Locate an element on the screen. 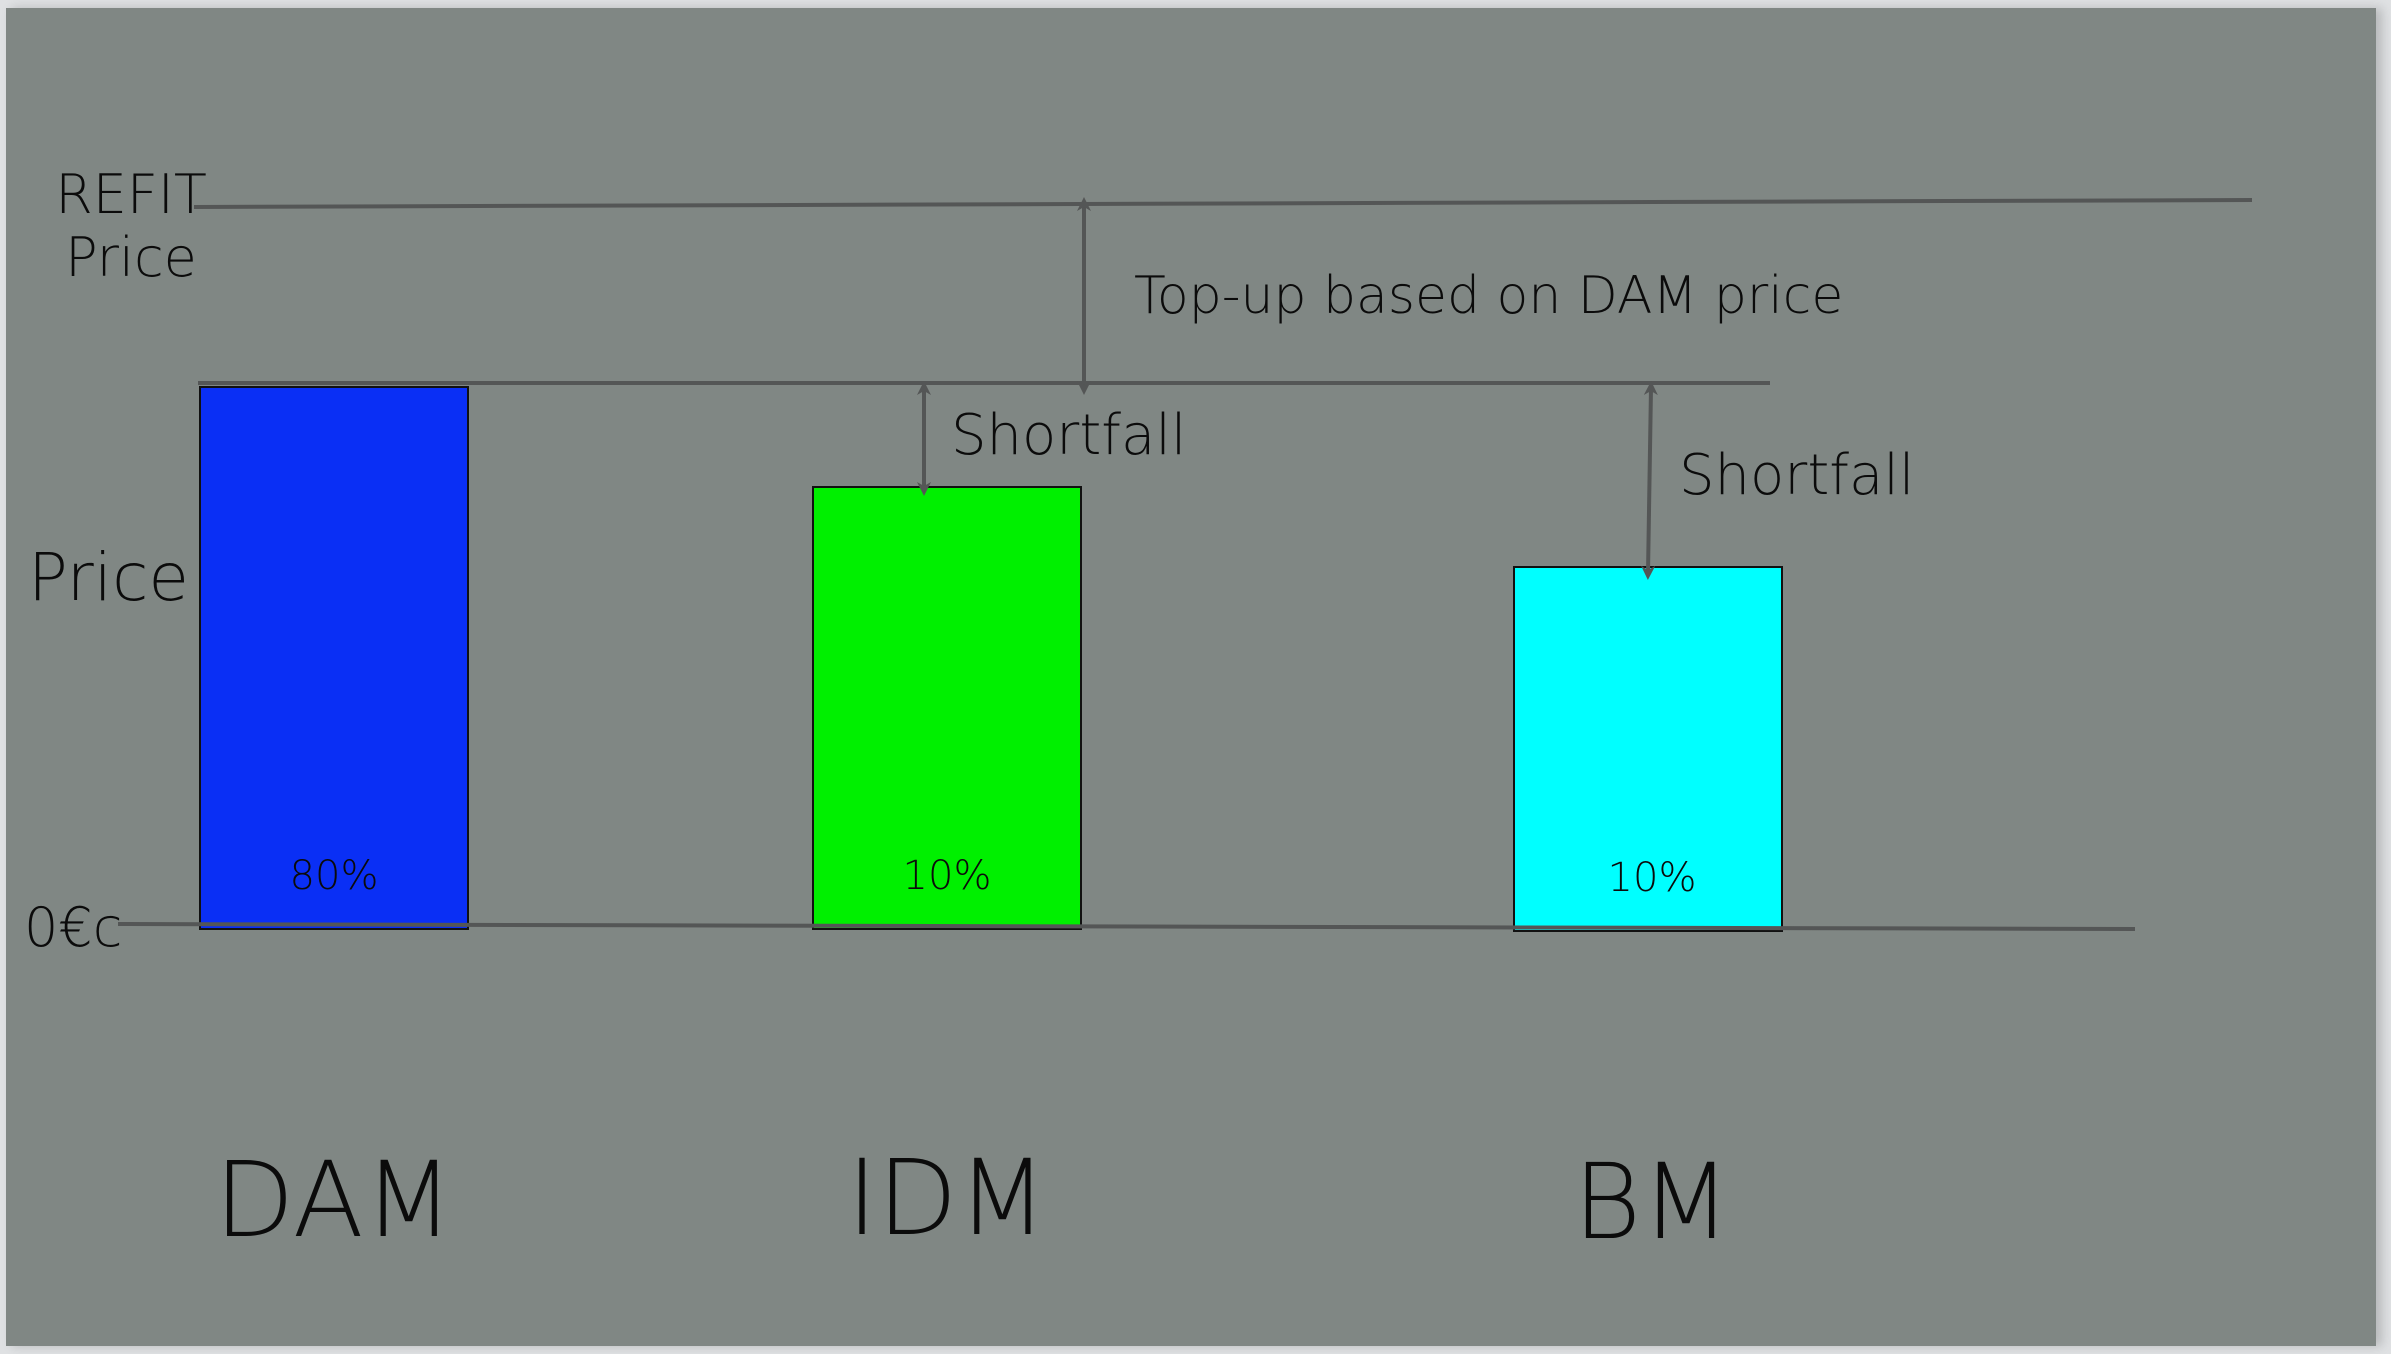 This screenshot has height=1354, width=2391. bar-share-dam: 80% is located at coordinates (334, 876).